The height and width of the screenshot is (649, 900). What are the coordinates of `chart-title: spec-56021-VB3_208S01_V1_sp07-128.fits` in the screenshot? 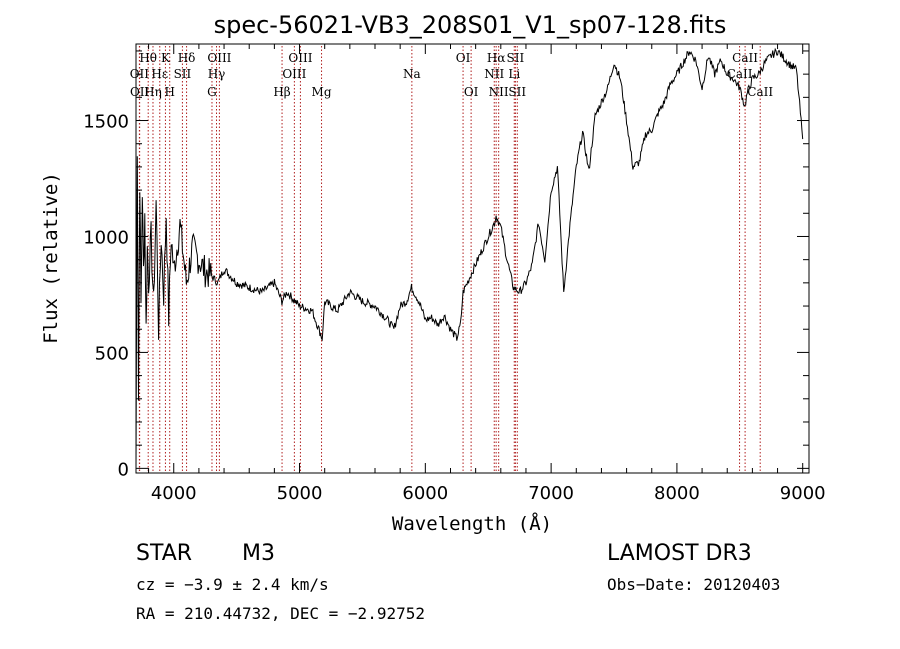 It's located at (470, 25).